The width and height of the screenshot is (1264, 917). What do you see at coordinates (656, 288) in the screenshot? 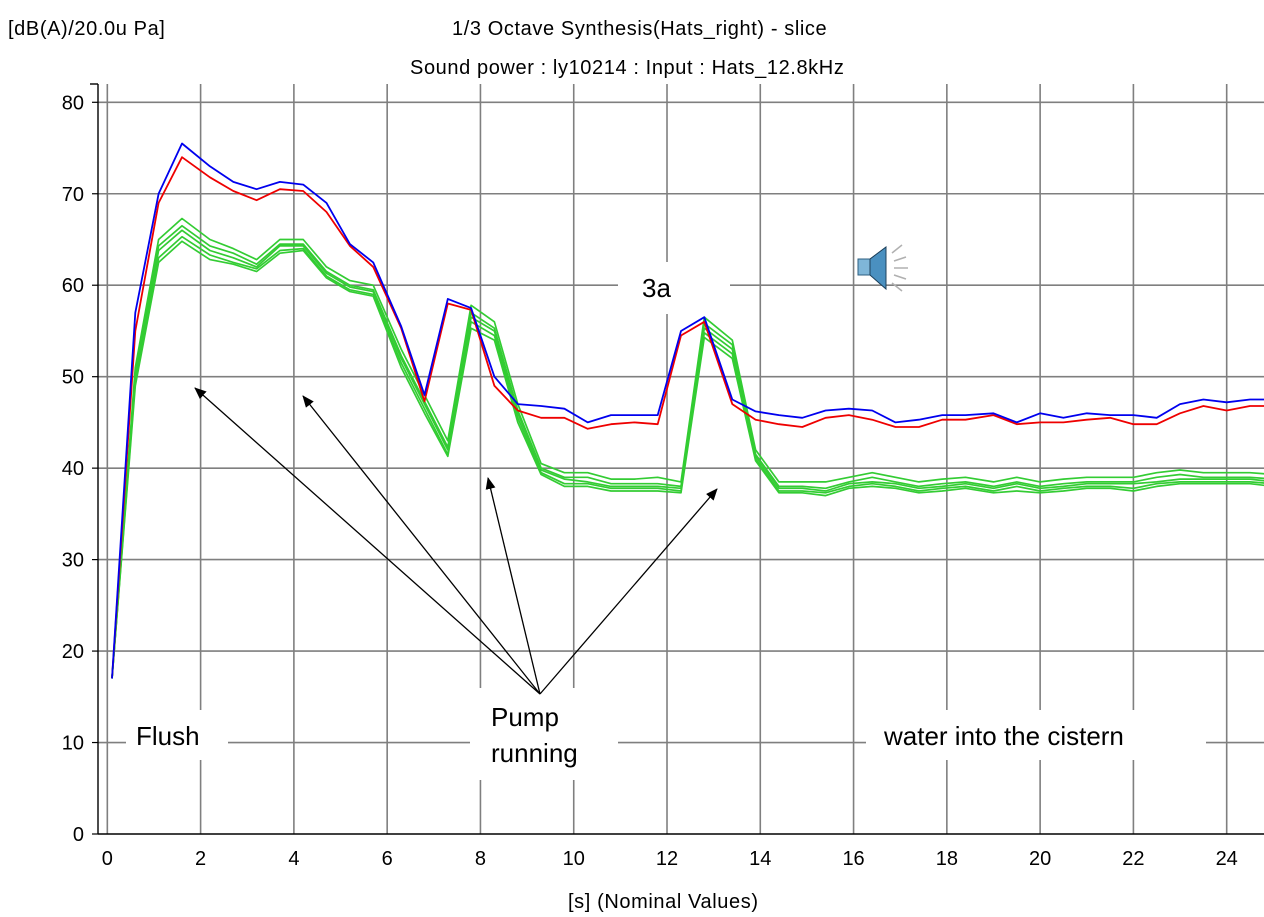
I see `marker-label-3a: 3a` at bounding box center [656, 288].